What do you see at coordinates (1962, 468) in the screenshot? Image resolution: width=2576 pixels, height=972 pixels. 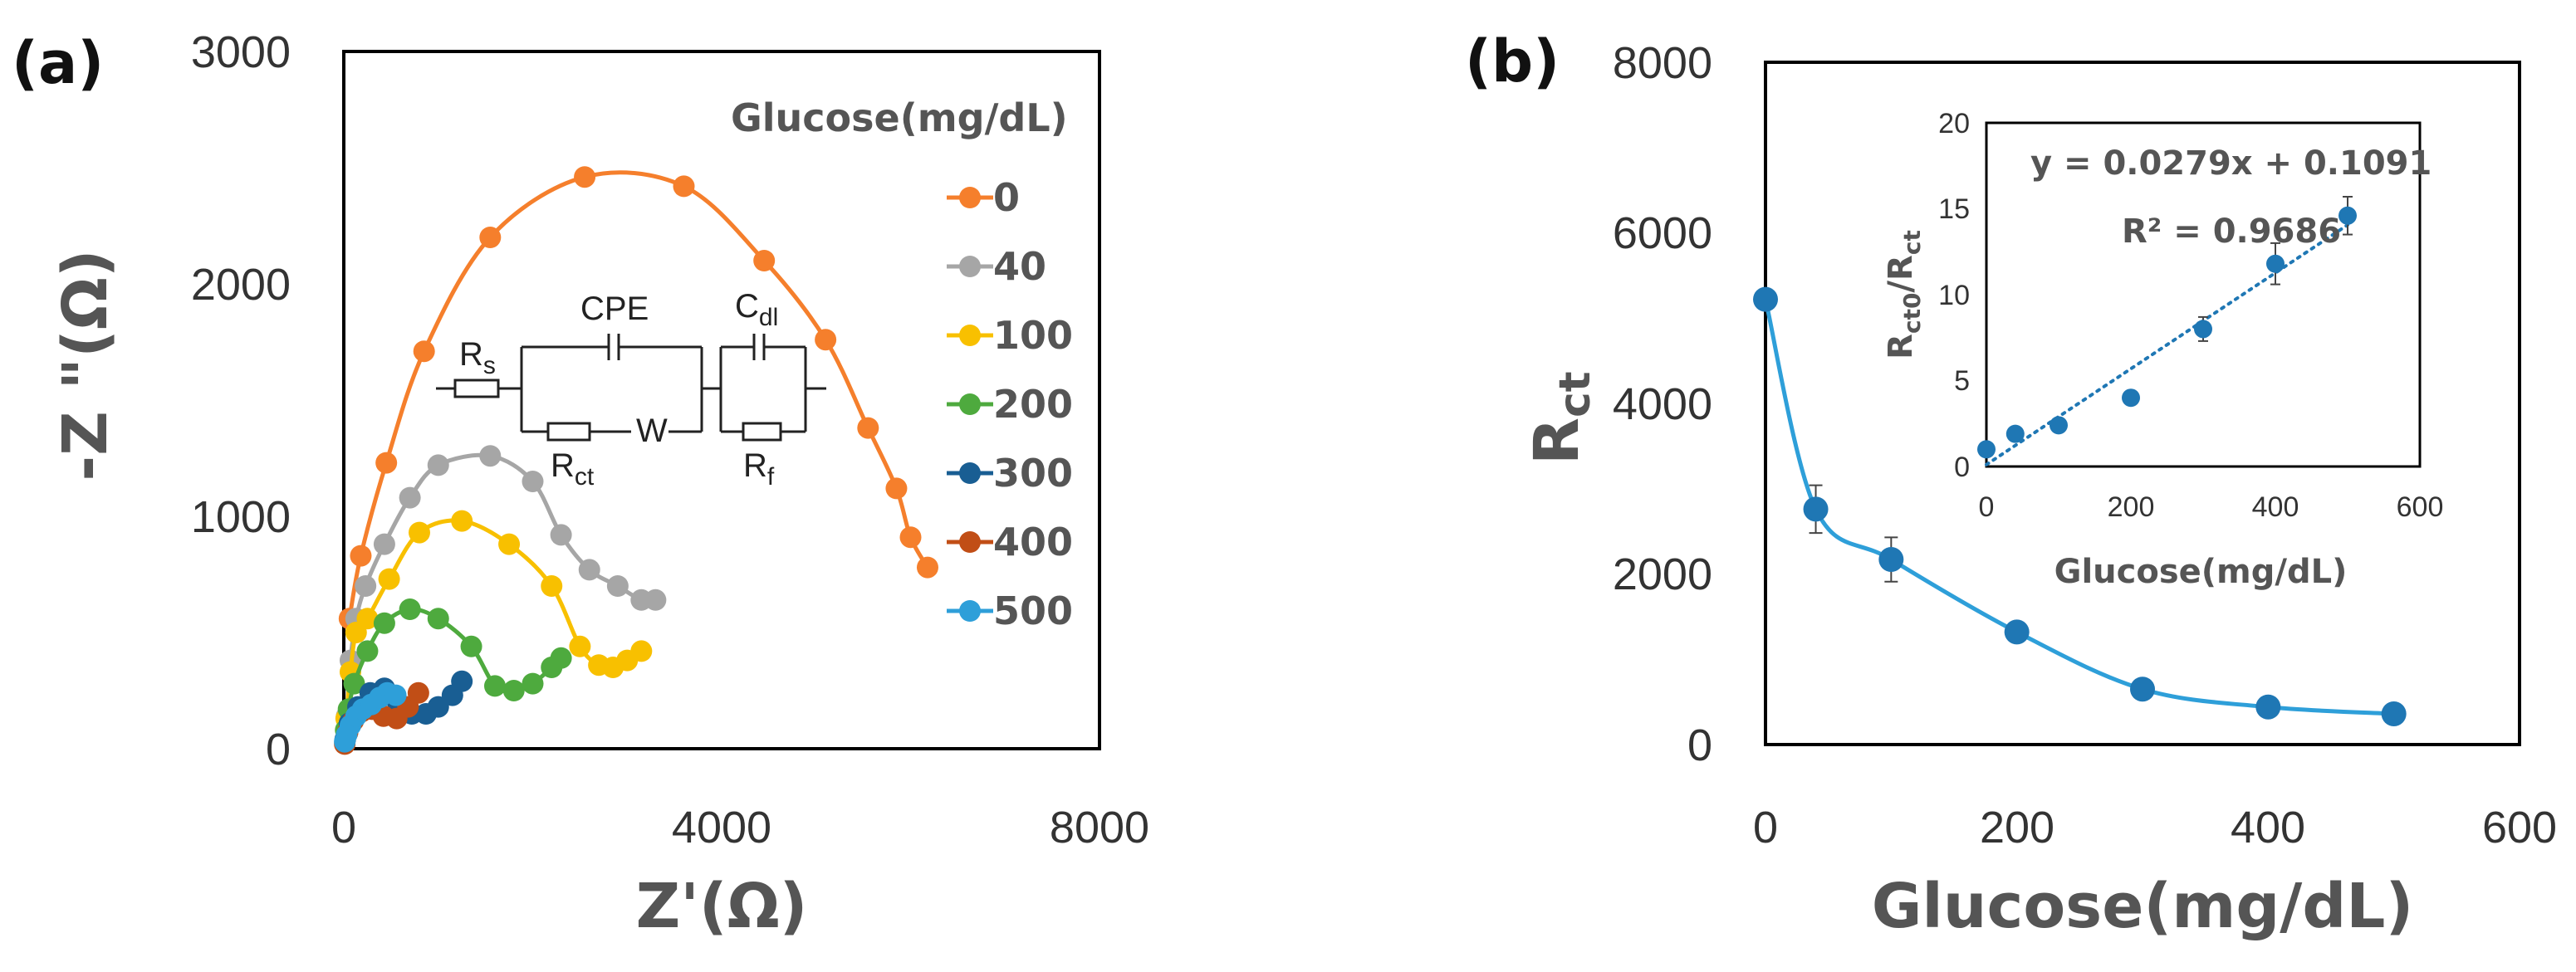 I see `inset-ytick: 0` at bounding box center [1962, 468].